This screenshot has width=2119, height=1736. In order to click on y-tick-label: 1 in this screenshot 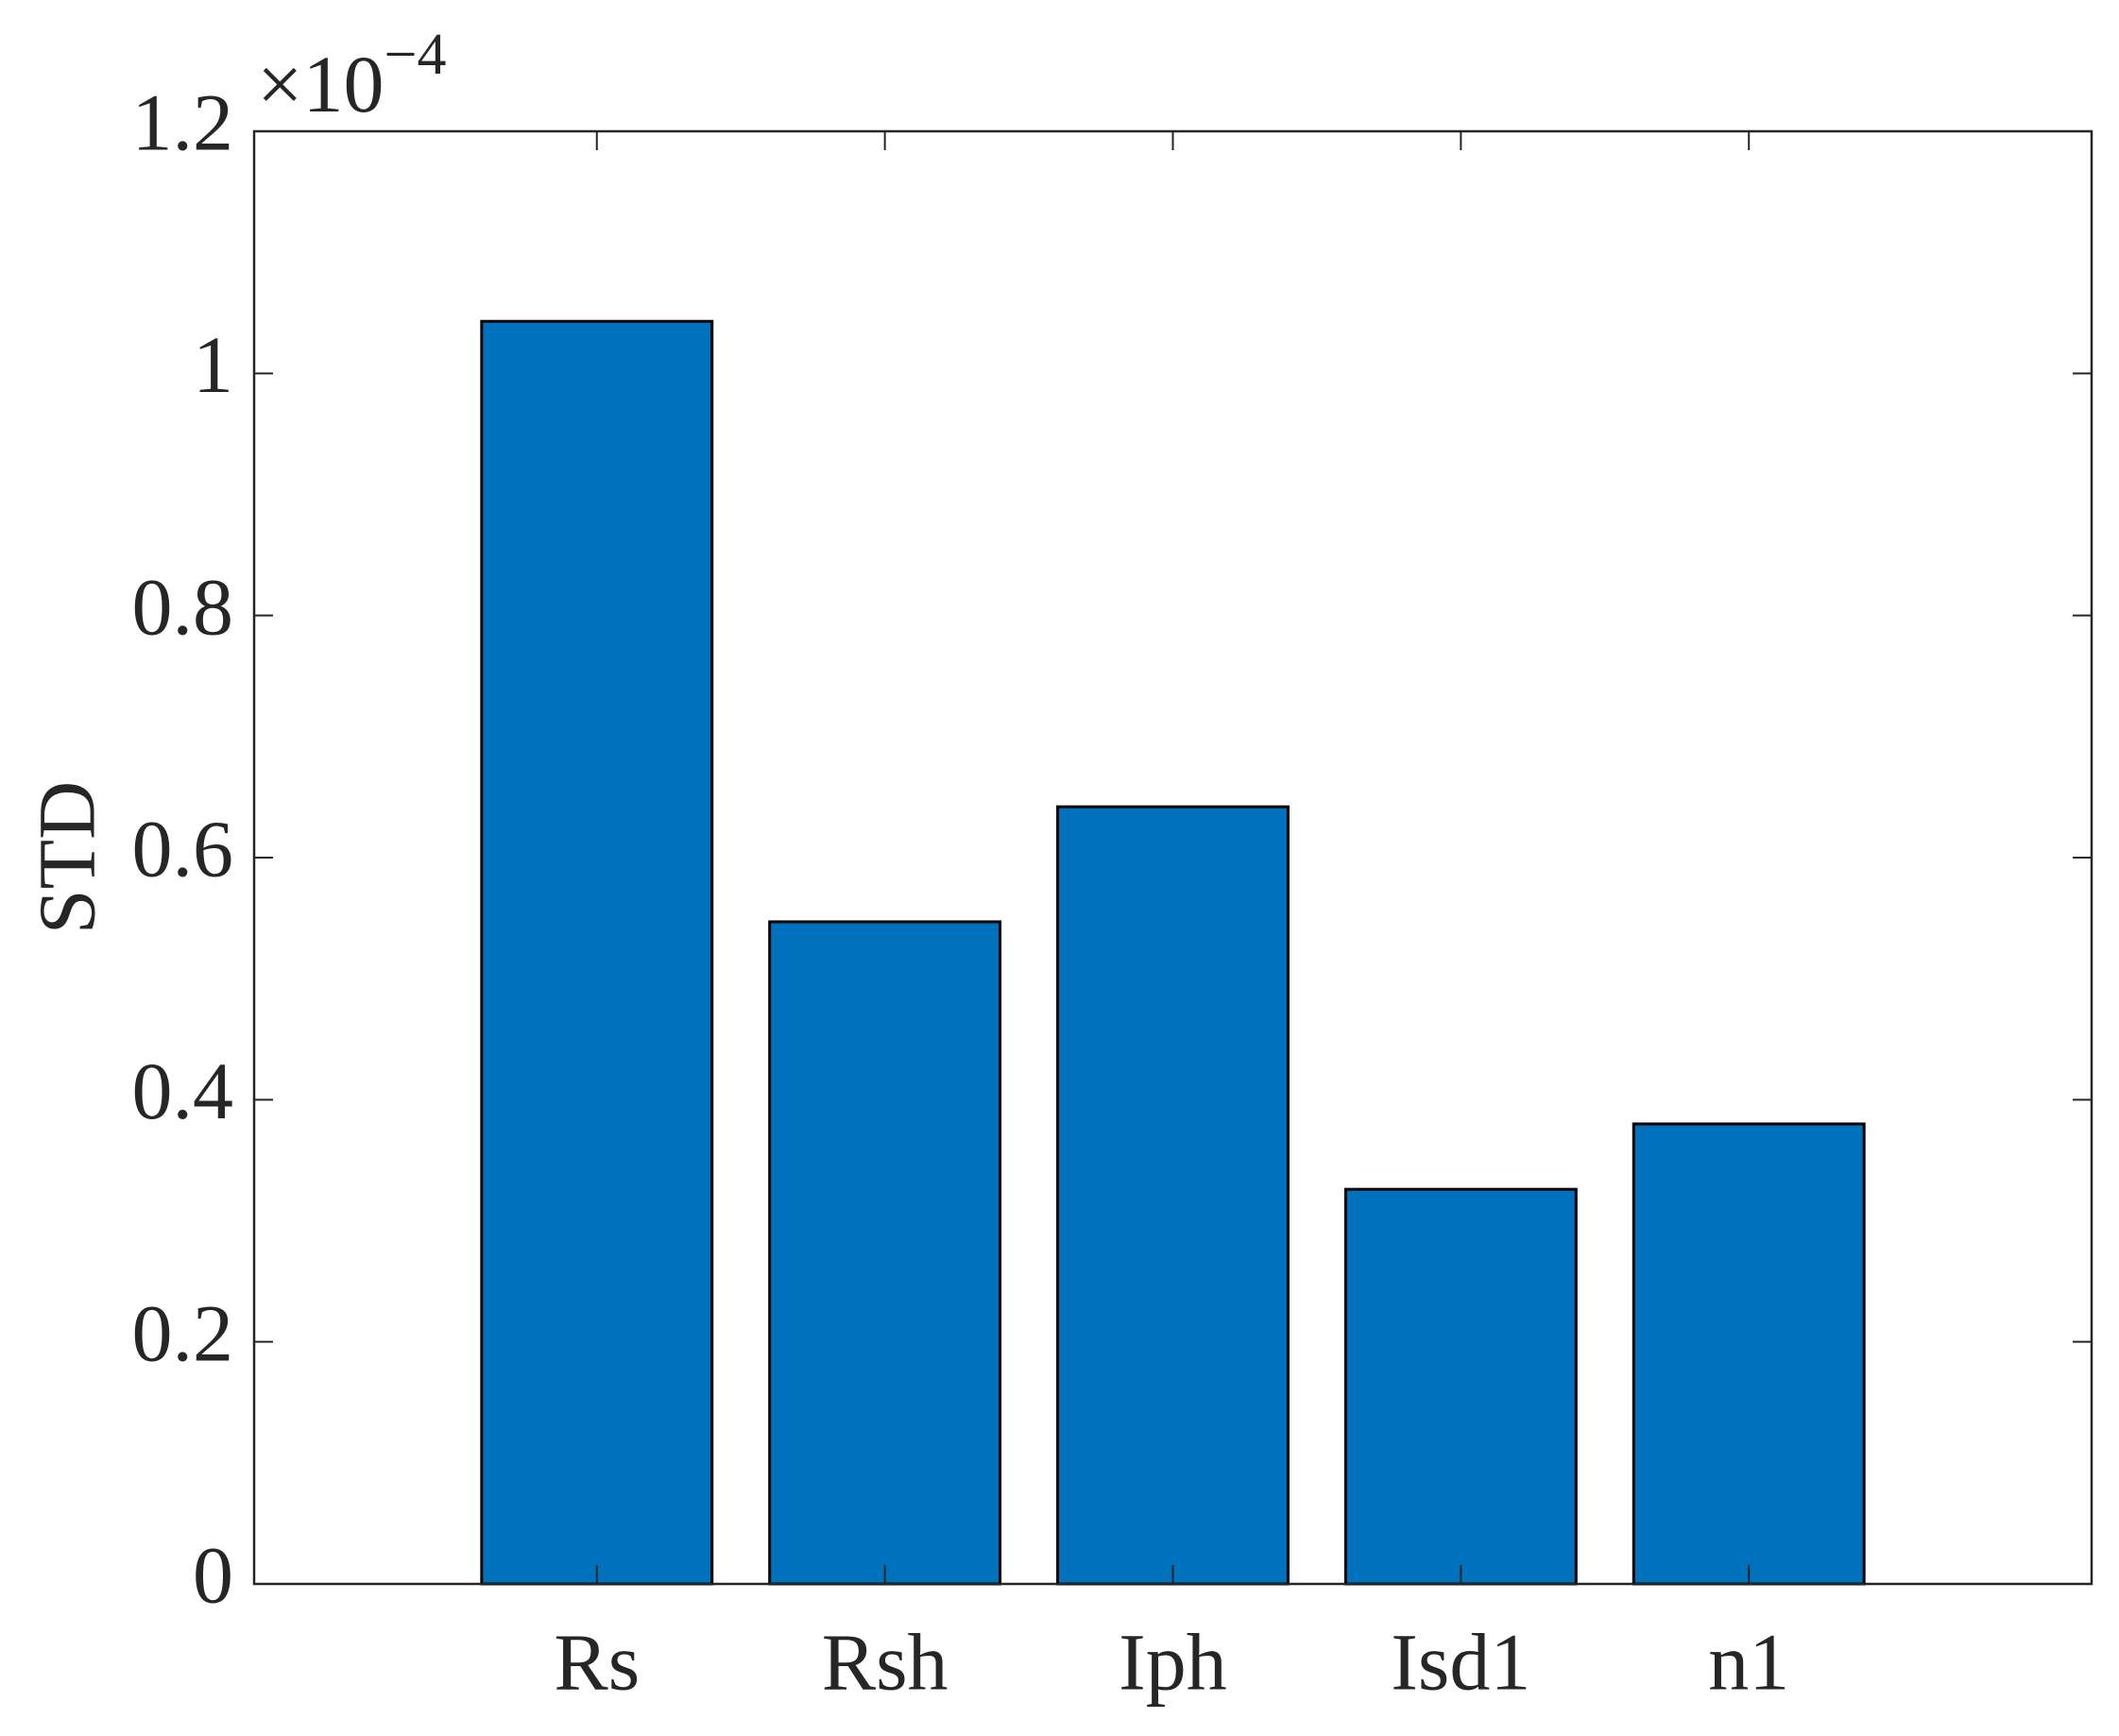, I will do `click(213, 364)`.